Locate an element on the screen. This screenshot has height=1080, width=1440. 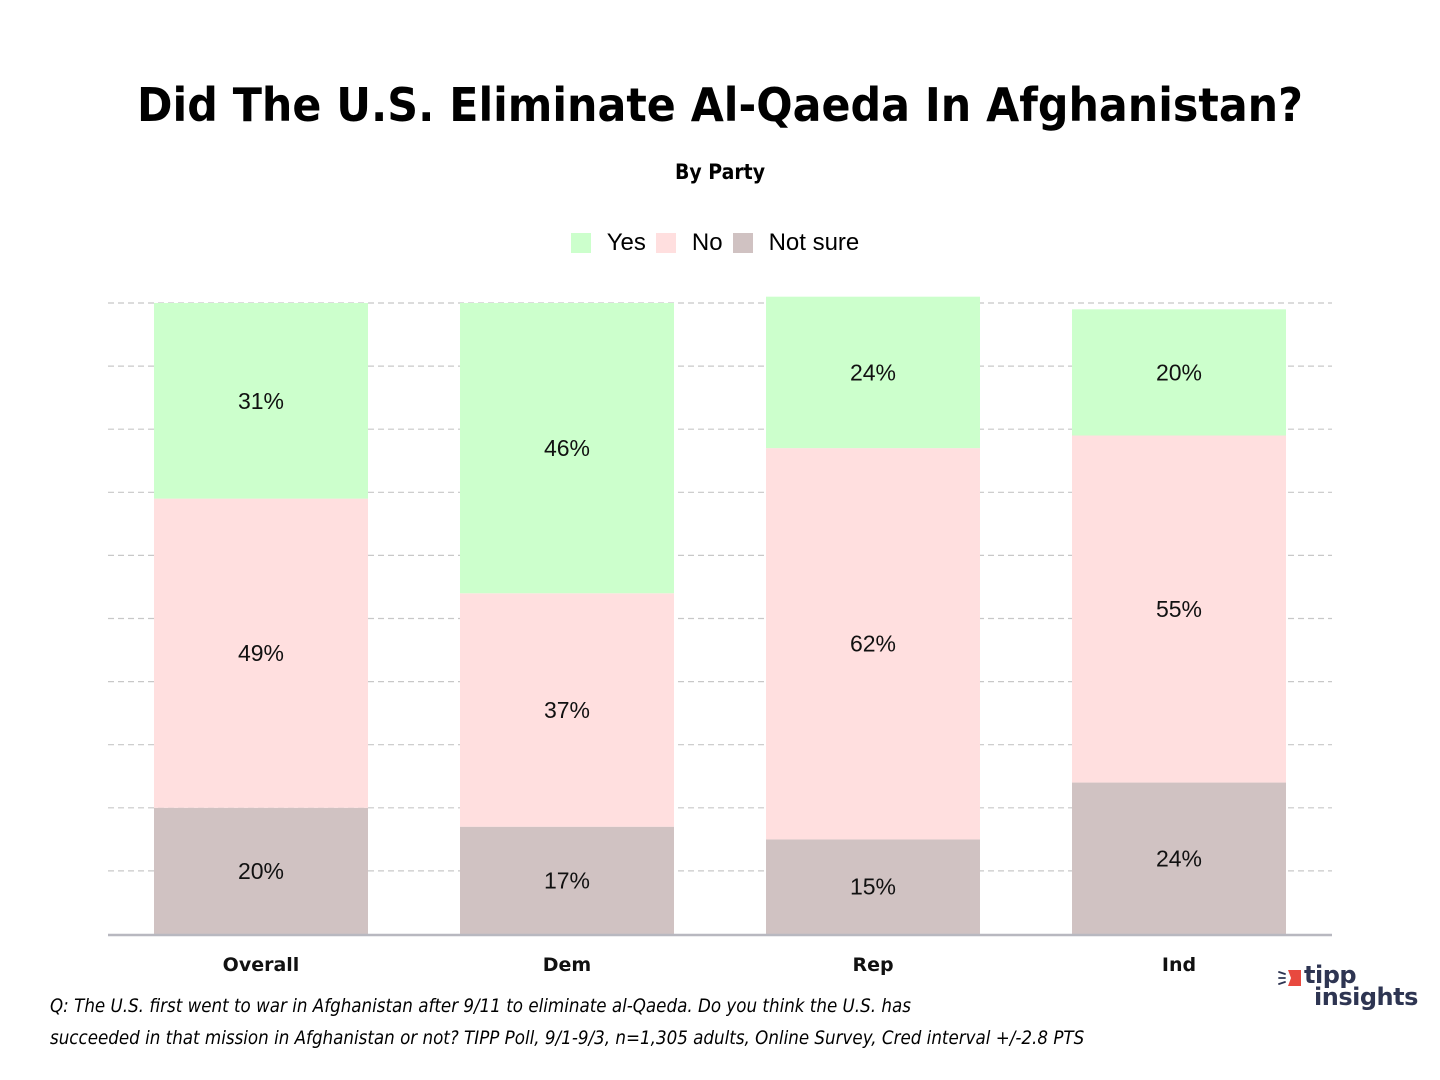
bar-segment-no-dem is located at coordinates (567, 710).